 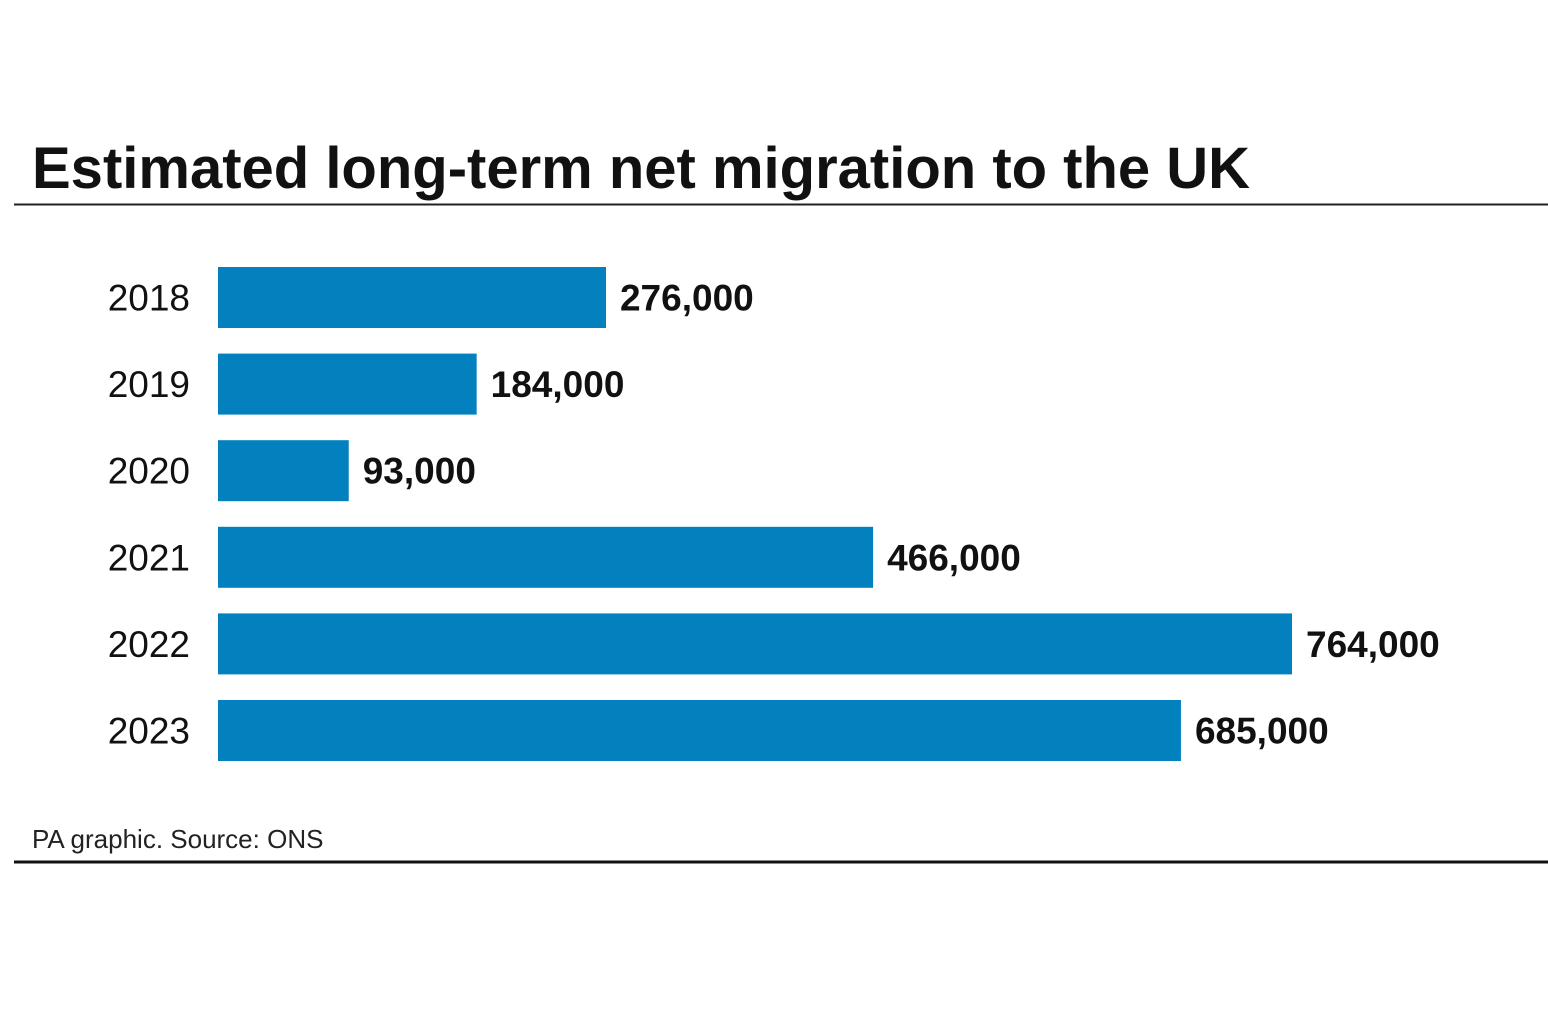 What do you see at coordinates (558, 384) in the screenshot?
I see `data-label: 184,000` at bounding box center [558, 384].